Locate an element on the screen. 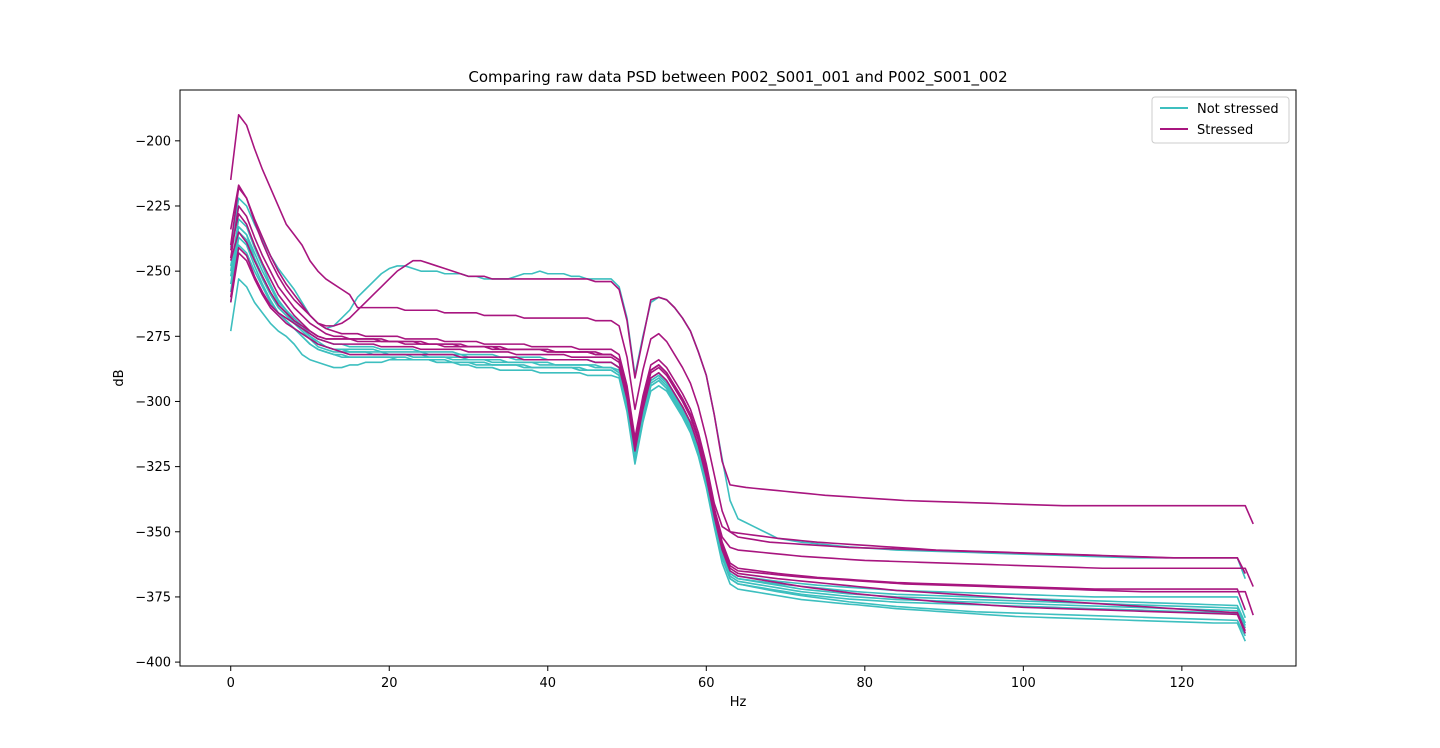 This screenshot has height=748, width=1440. y-tick-label: −350 is located at coordinates (153, 532).